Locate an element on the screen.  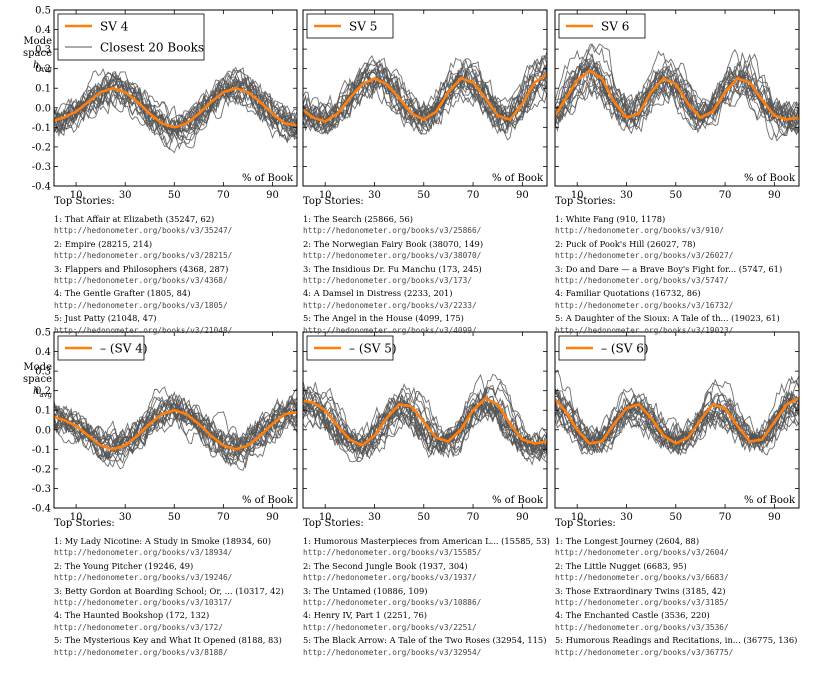
story-title: 3: Those Extraordinary Twins (3185, 42) is located at coordinates (640, 590).